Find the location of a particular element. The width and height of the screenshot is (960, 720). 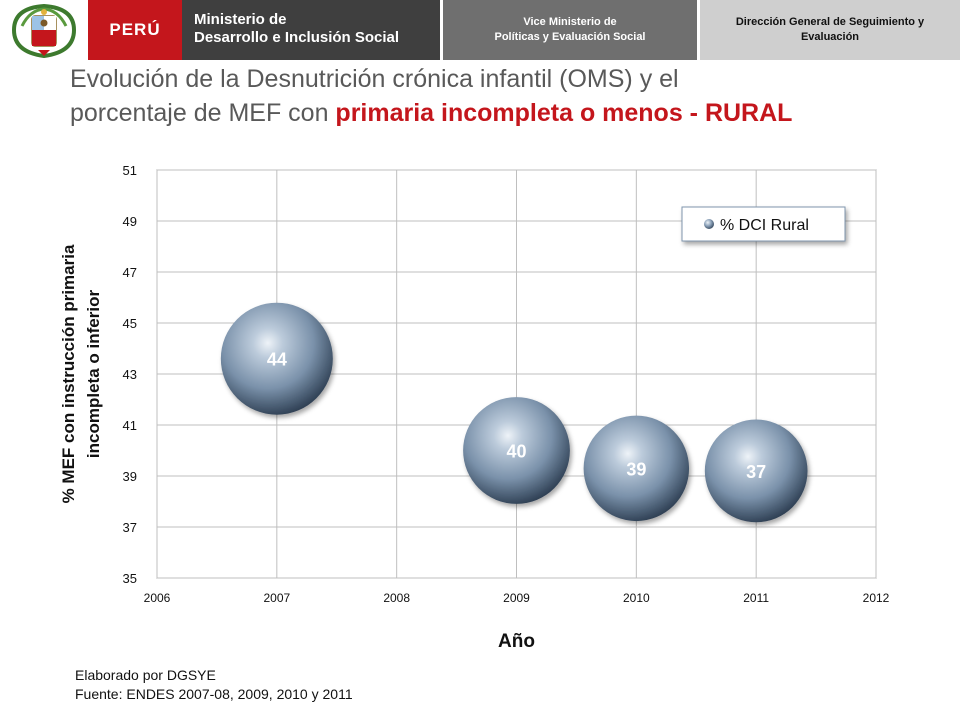

y-tick-label: 37 is located at coordinates (130, 527).